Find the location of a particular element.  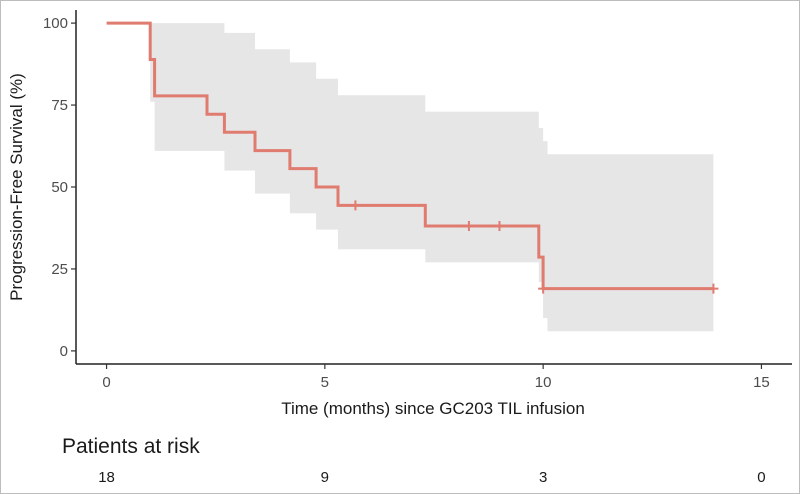

risk-count: 0 is located at coordinates (761, 477).